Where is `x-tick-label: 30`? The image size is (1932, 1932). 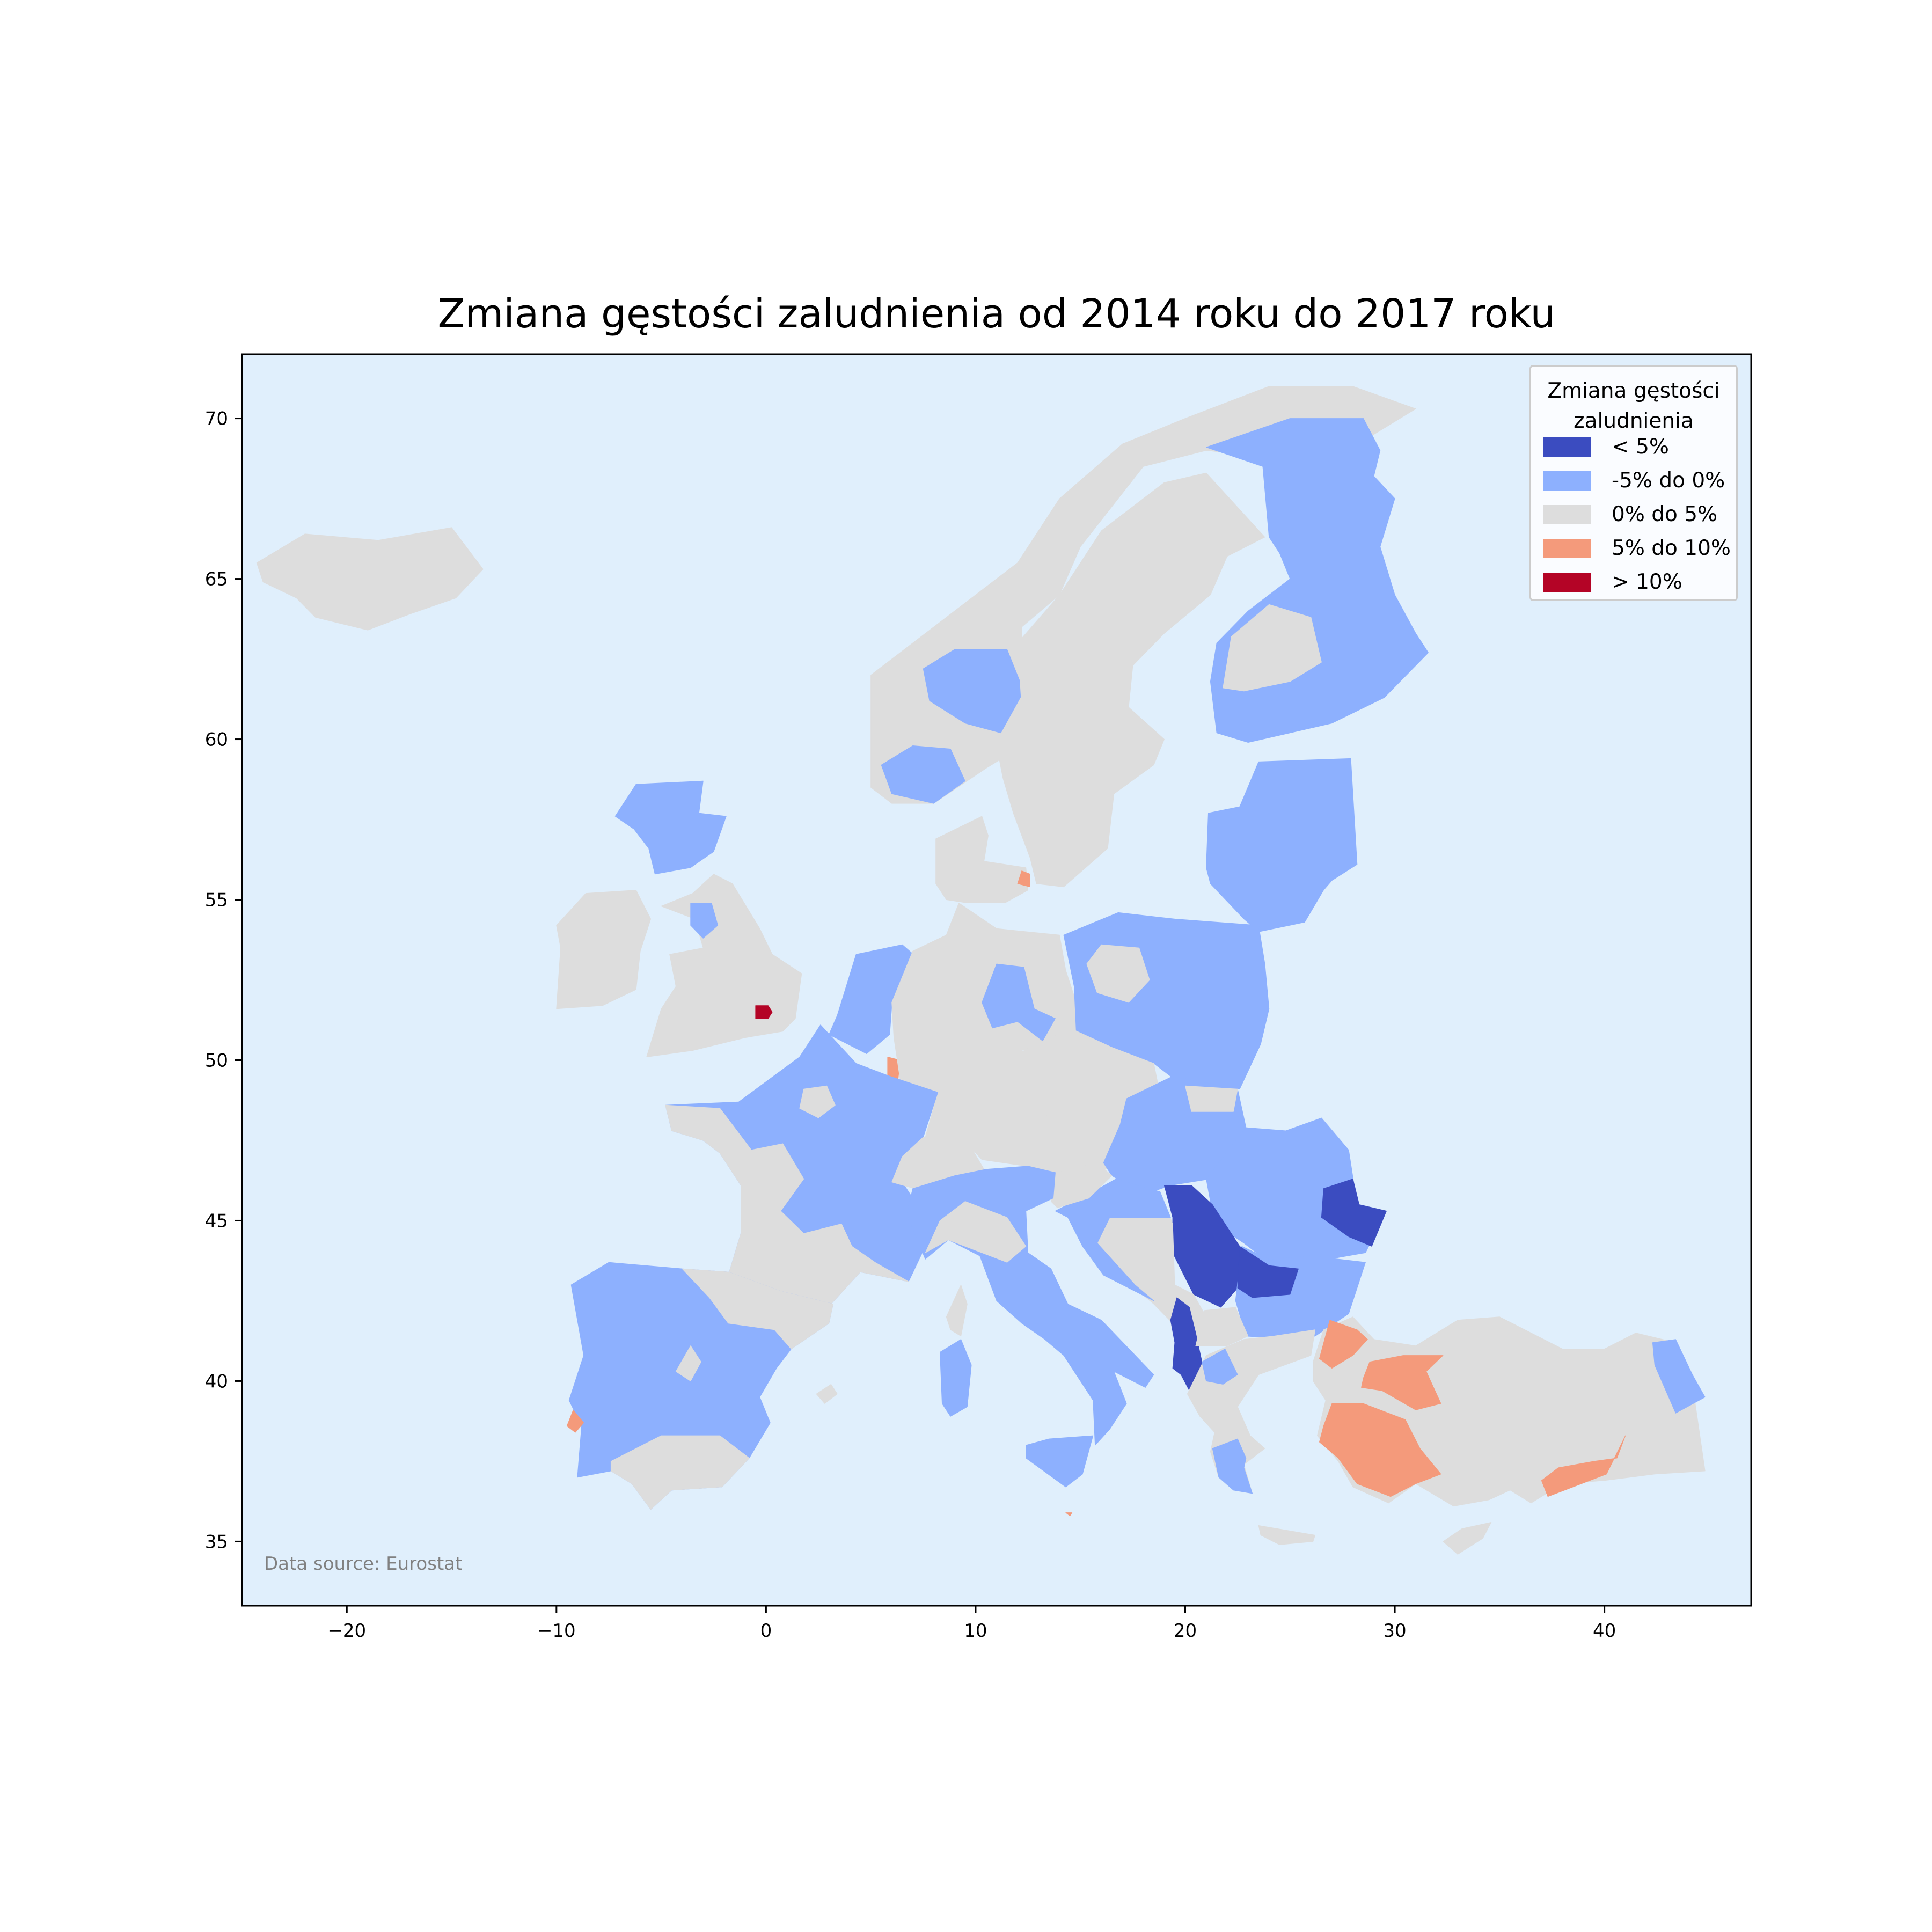
x-tick-label: 30 is located at coordinates (1394, 1631).